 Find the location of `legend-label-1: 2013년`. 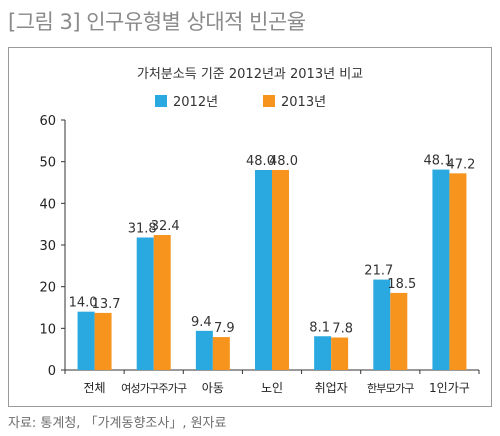

legend-label-1: 2013년 is located at coordinates (303, 102).